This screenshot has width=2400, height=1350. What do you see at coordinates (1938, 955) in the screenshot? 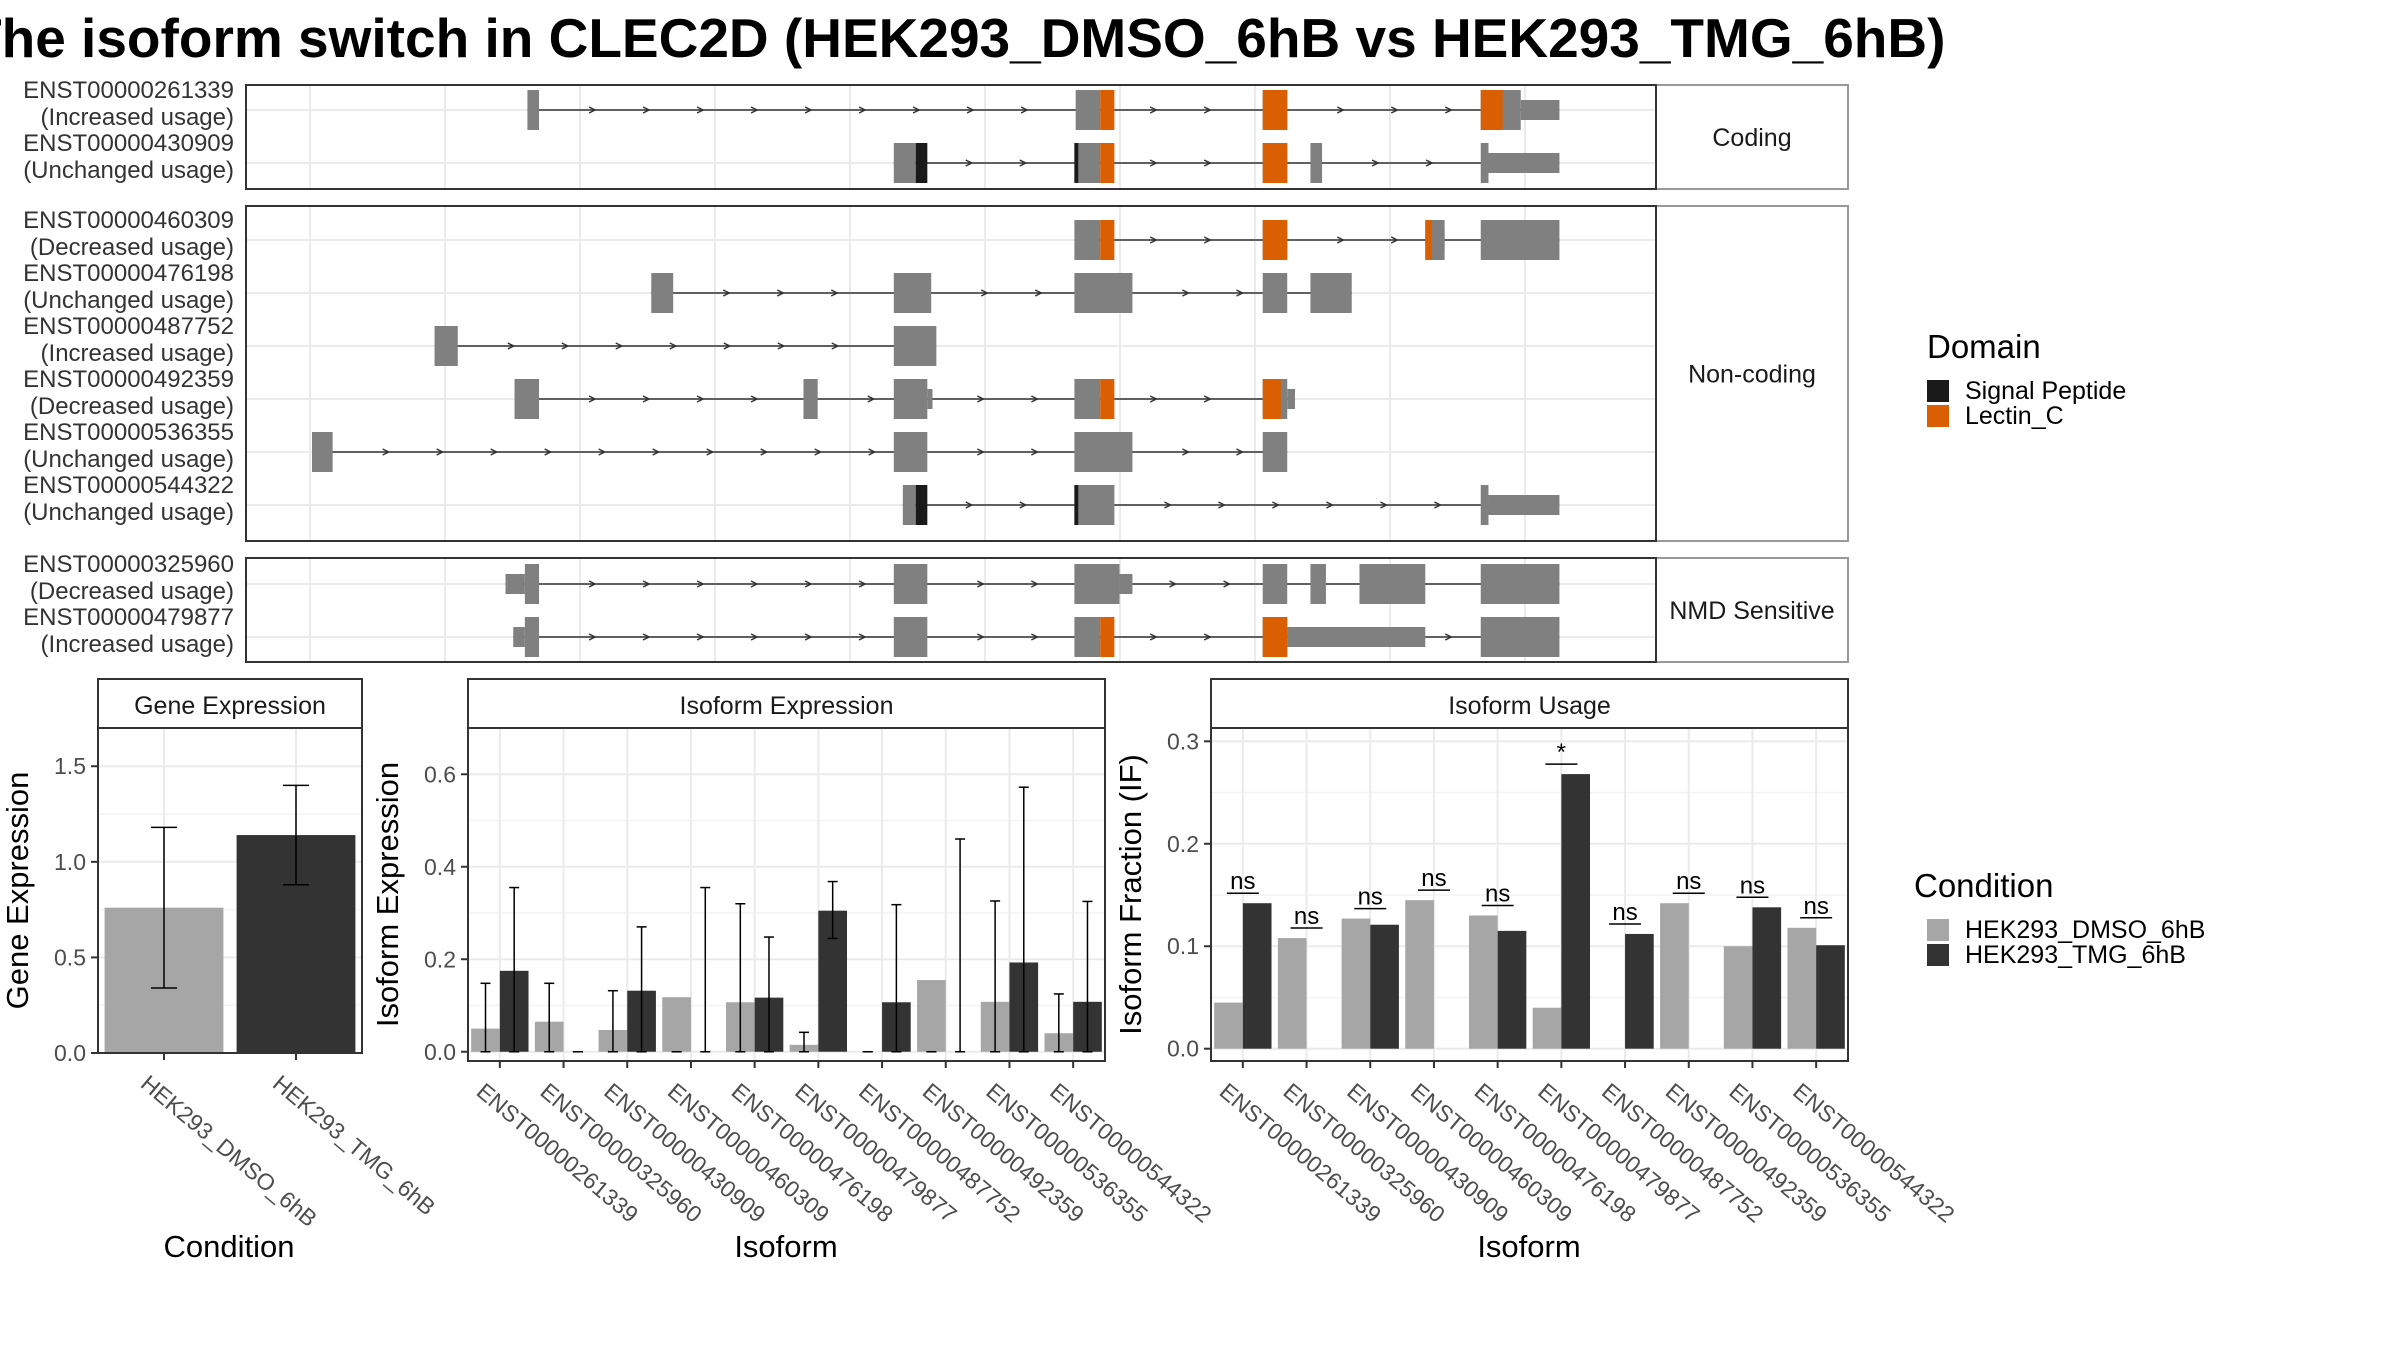
I see `condition-legend-key` at bounding box center [1938, 955].